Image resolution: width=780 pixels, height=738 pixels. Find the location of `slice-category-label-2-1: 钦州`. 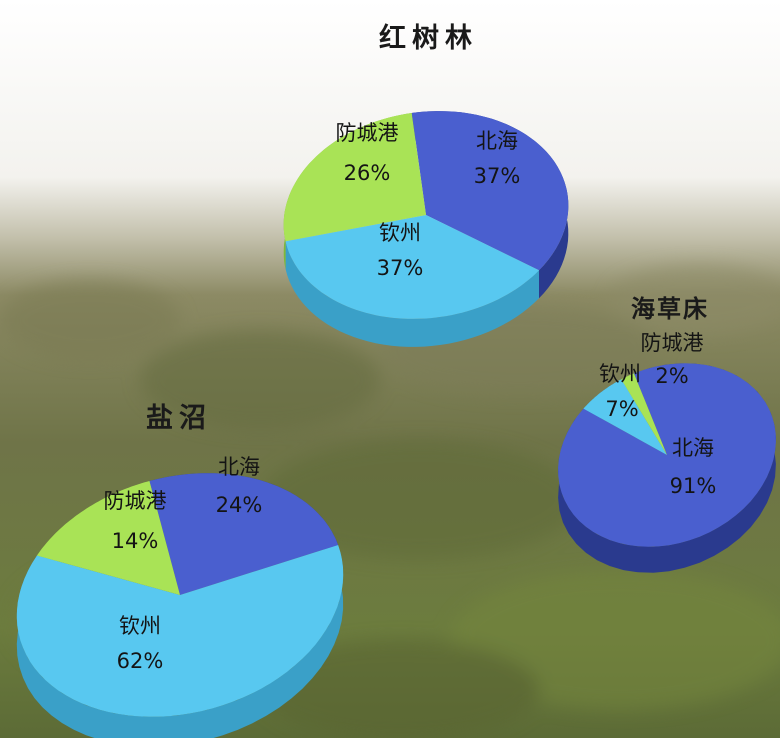

slice-category-label-2-1: 钦州 is located at coordinates (140, 626).